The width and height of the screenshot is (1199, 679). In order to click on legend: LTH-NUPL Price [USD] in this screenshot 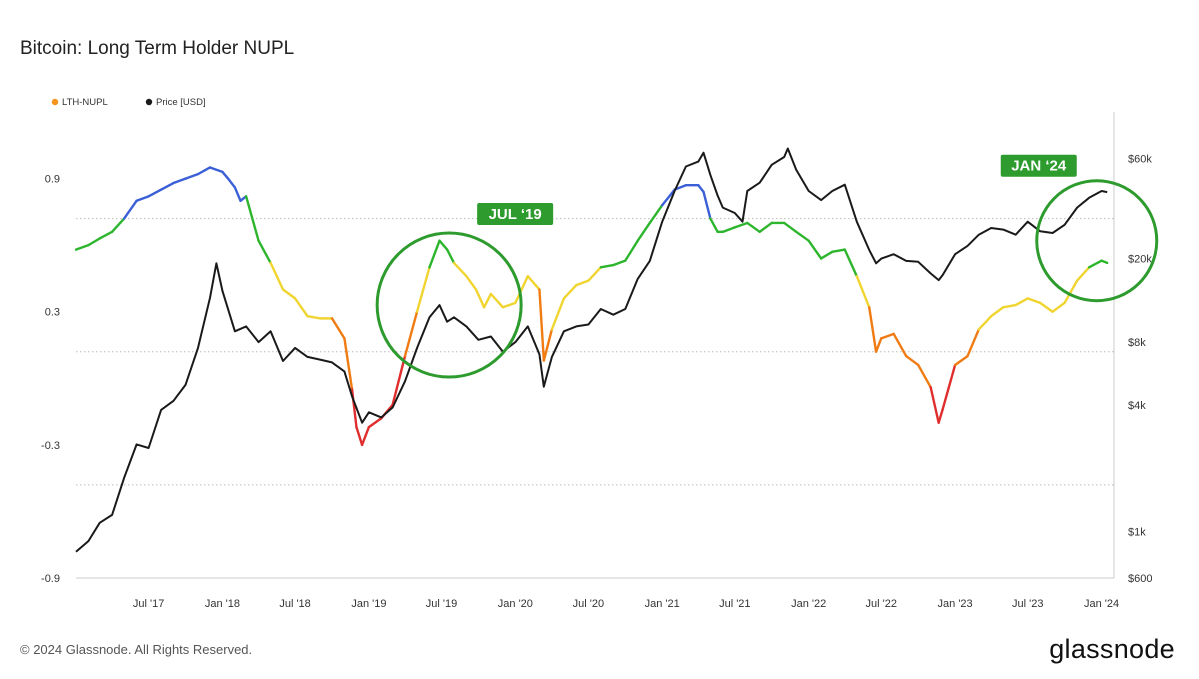, I will do `click(128, 102)`.